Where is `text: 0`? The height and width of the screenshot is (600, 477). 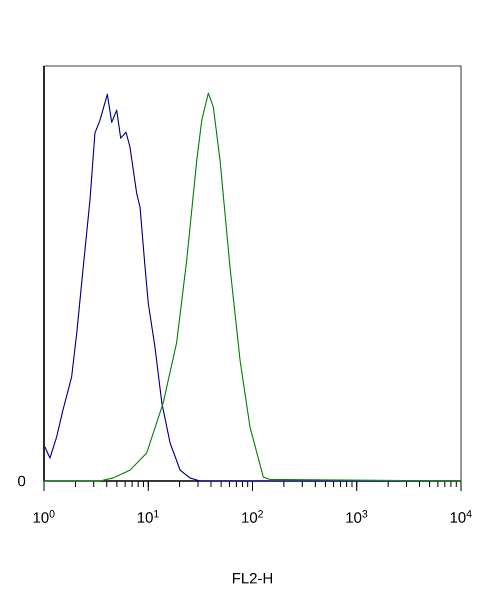
text: 0 is located at coordinates (21, 481).